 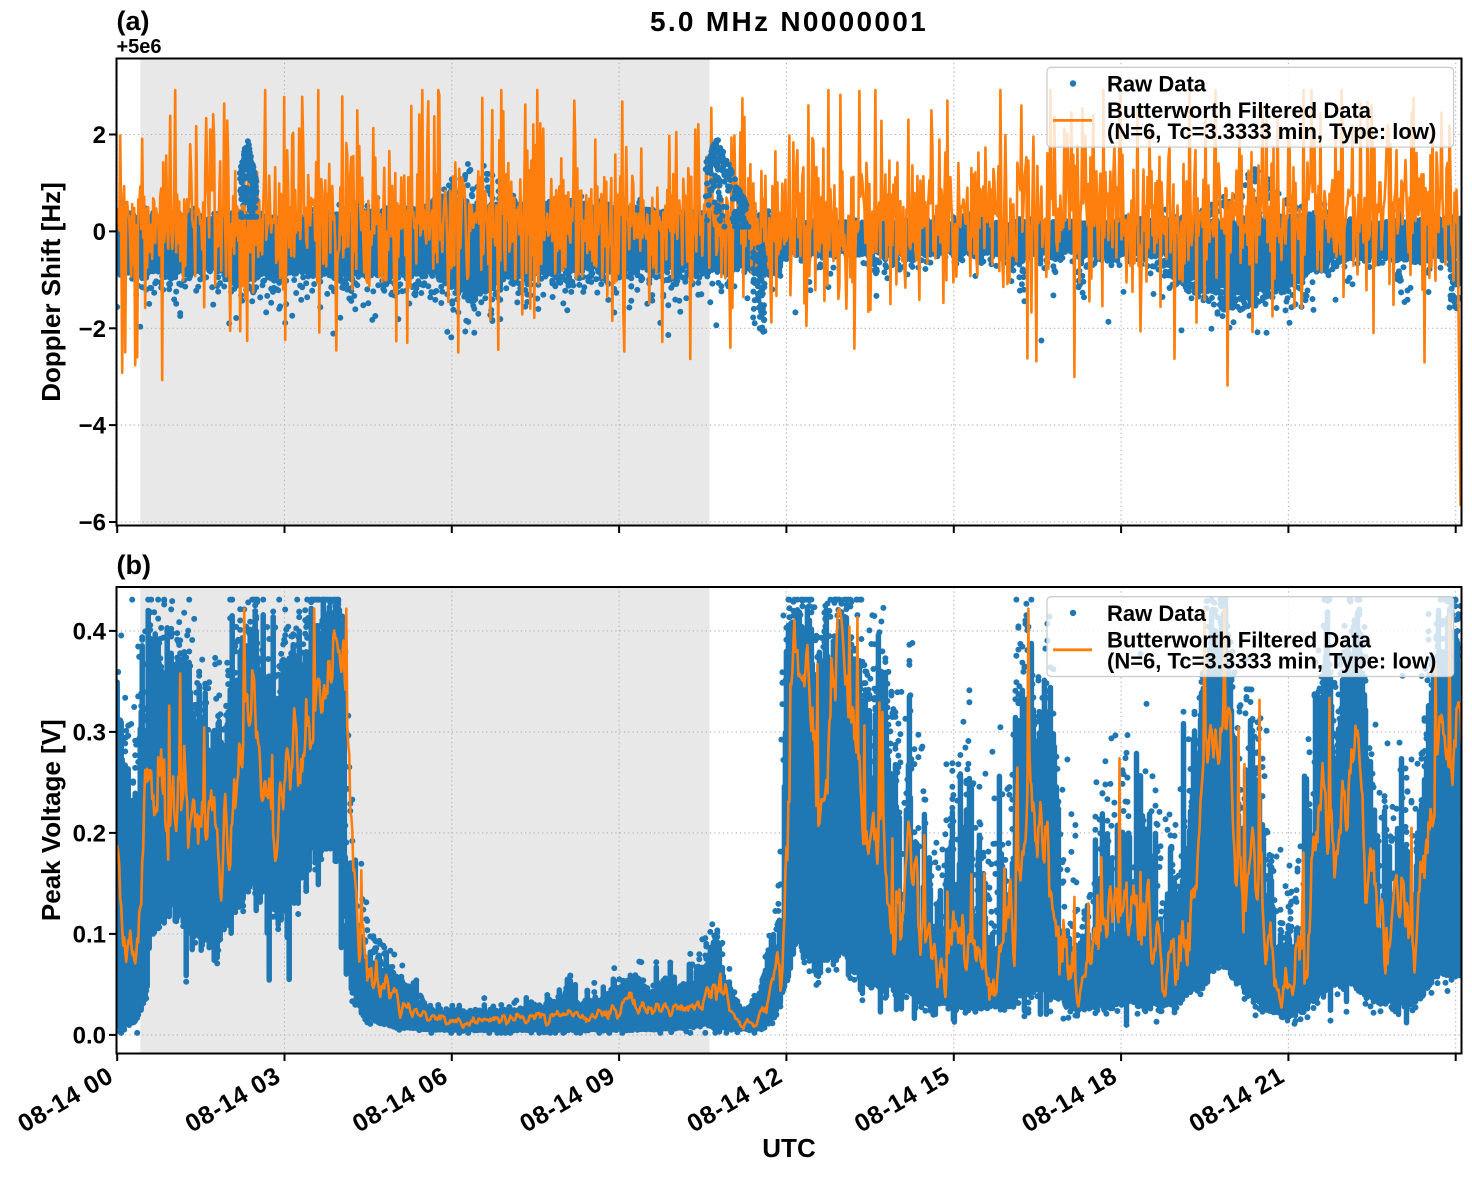 I want to click on svg-text: 5.0 MHz N0000001, so click(x=789, y=21).